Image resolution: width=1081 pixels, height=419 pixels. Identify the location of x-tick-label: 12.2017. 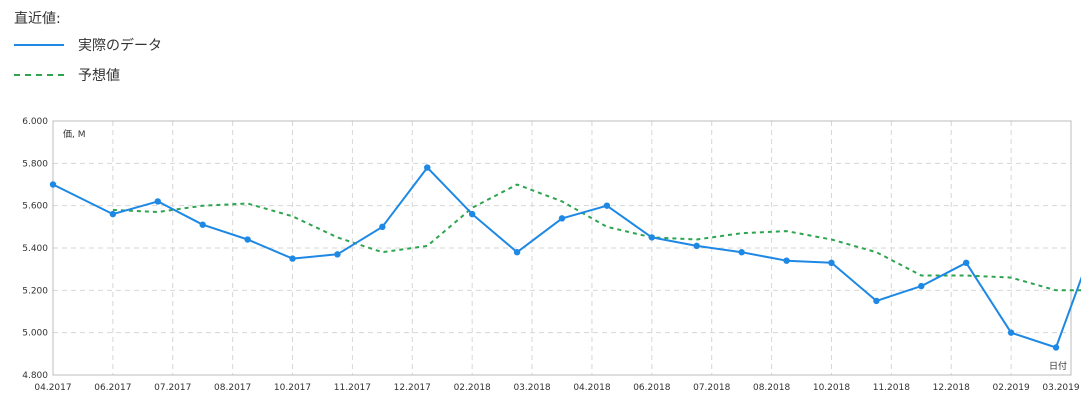
(412, 388).